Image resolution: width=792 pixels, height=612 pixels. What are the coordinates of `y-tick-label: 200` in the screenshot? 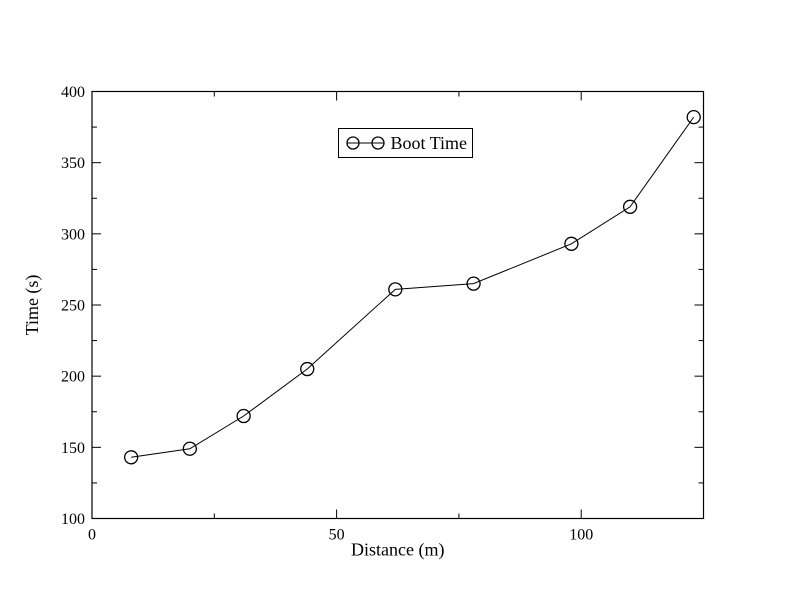 It's located at (73, 377).